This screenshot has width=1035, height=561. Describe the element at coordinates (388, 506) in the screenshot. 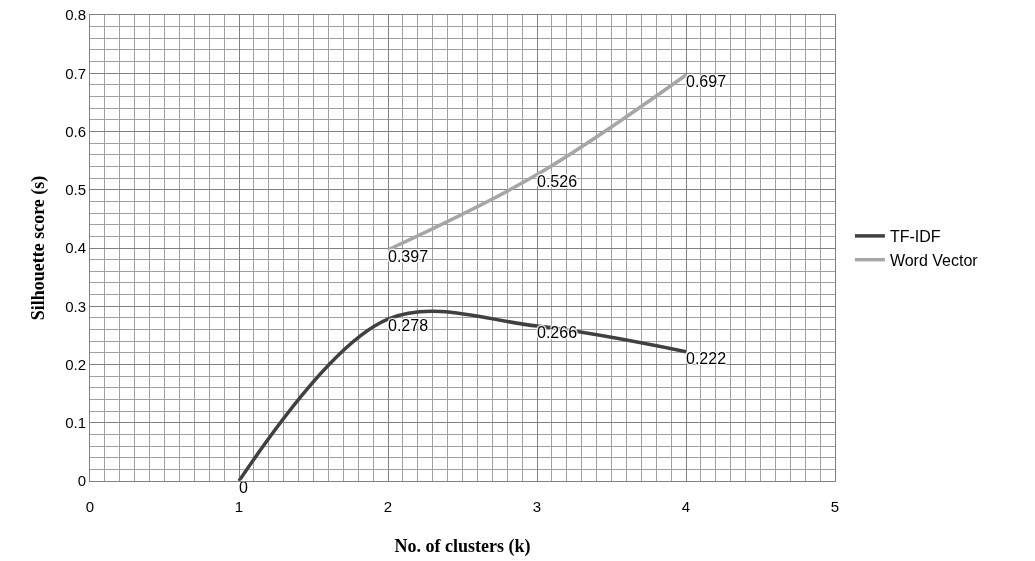

I see `x-tick-label: 2` at that location.